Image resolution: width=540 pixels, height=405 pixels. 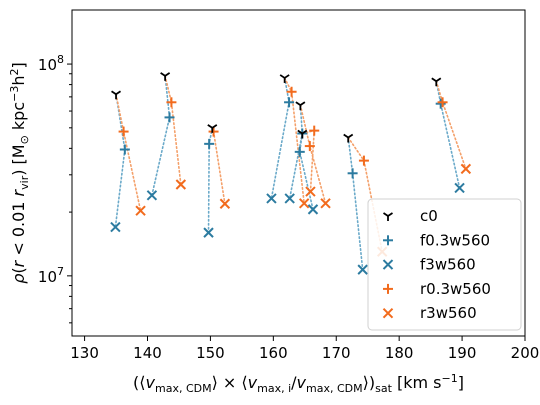 What do you see at coordinates (525, 353) in the screenshot?
I see `x-tick-label: 200` at bounding box center [525, 353].